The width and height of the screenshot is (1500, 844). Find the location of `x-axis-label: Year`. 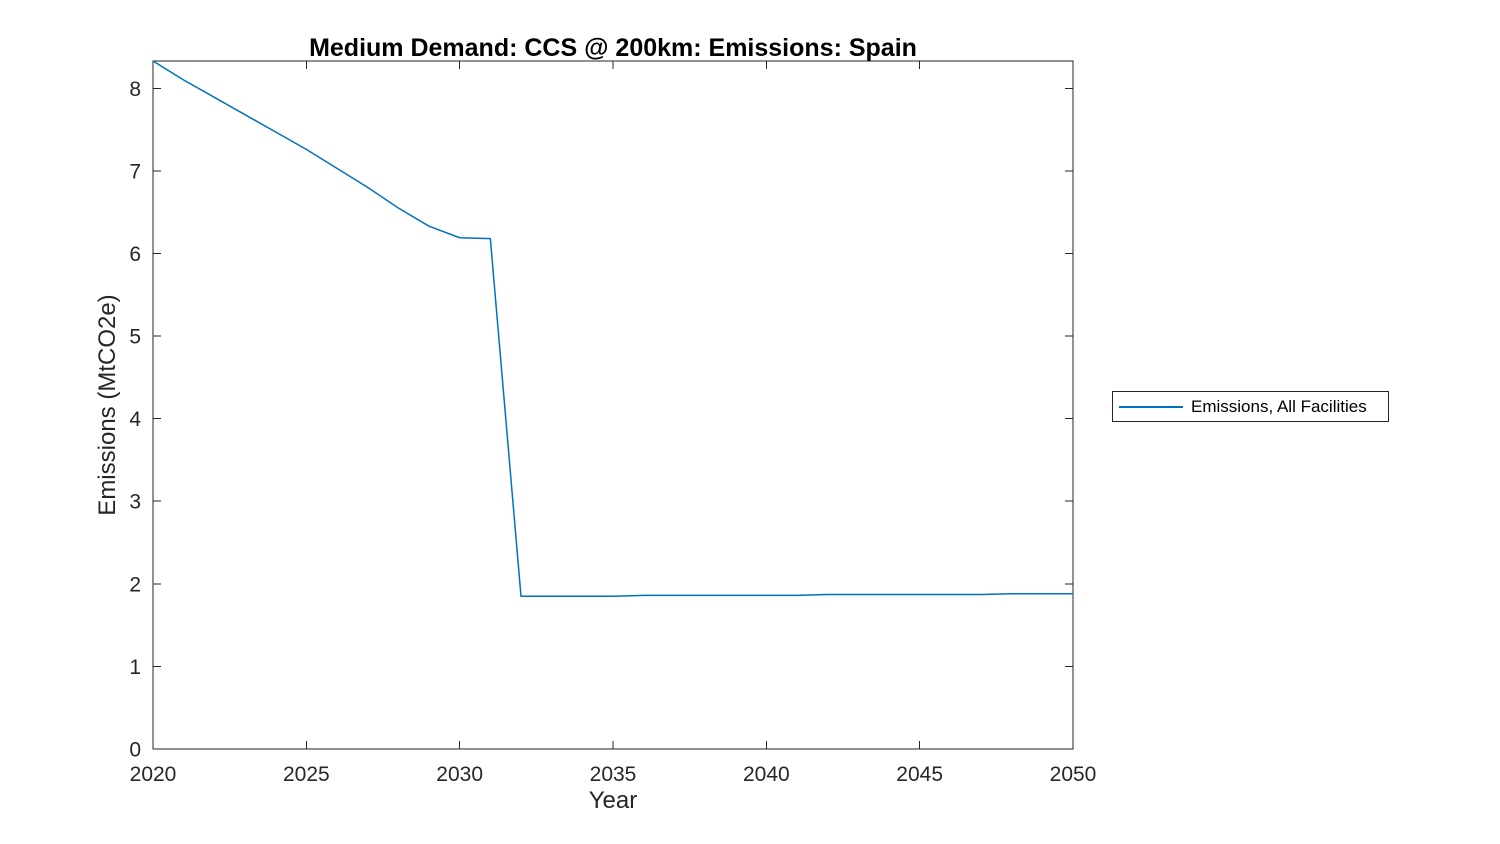

x-axis-label: Year is located at coordinates (613, 800).